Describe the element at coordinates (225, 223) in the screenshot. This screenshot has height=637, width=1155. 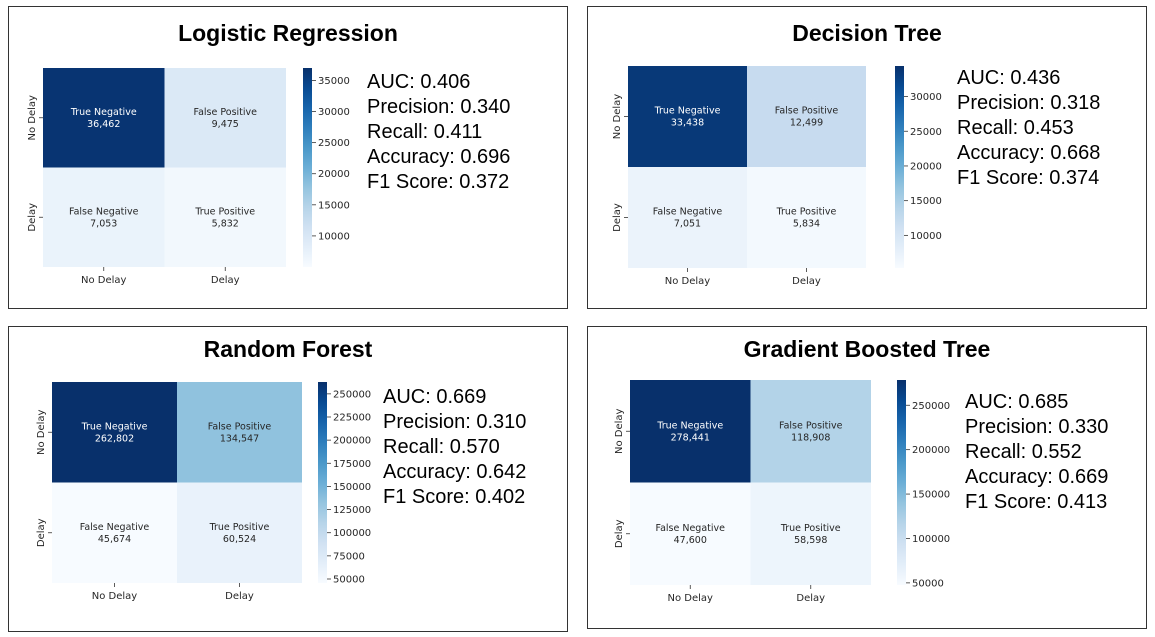
I see `cell-value: 5,832` at that location.